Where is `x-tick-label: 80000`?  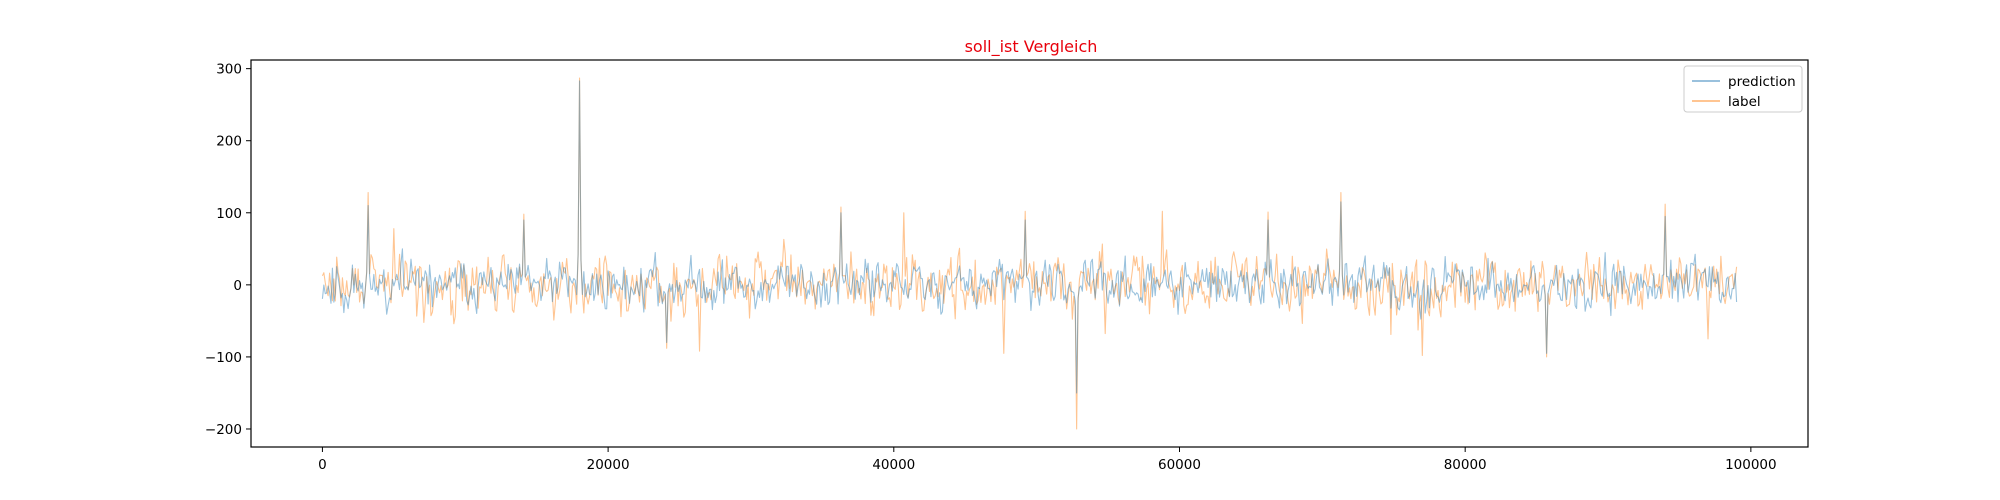
x-tick-label: 80000 is located at coordinates (1465, 465).